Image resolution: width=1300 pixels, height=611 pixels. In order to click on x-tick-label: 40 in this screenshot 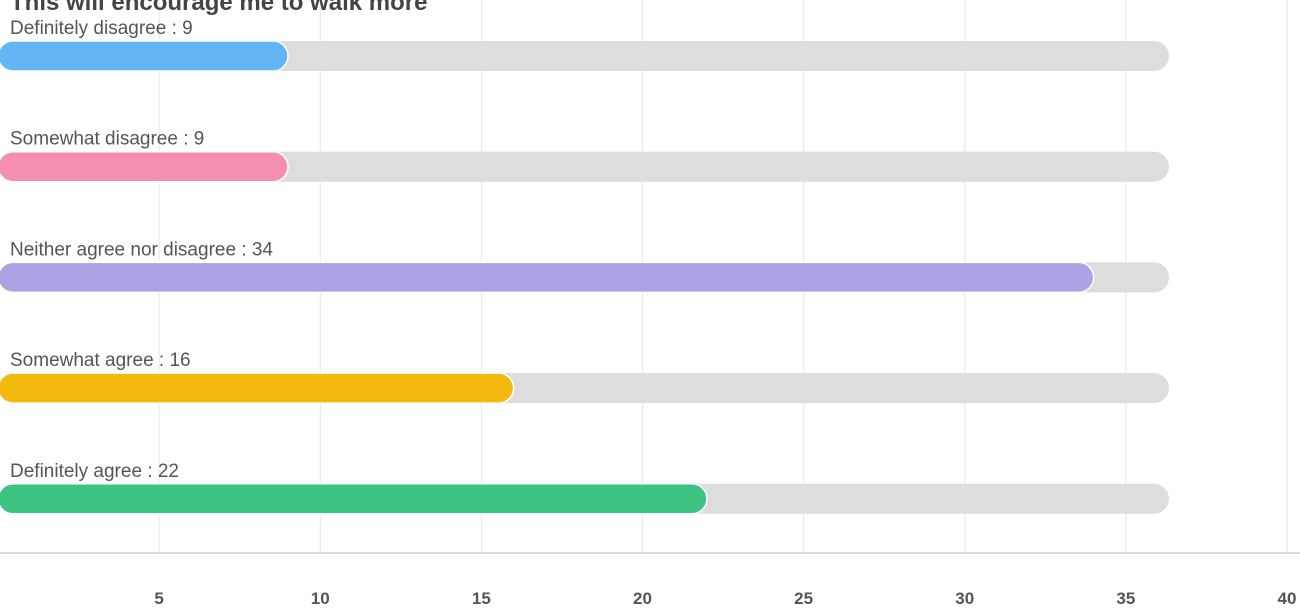, I will do `click(1287, 598)`.